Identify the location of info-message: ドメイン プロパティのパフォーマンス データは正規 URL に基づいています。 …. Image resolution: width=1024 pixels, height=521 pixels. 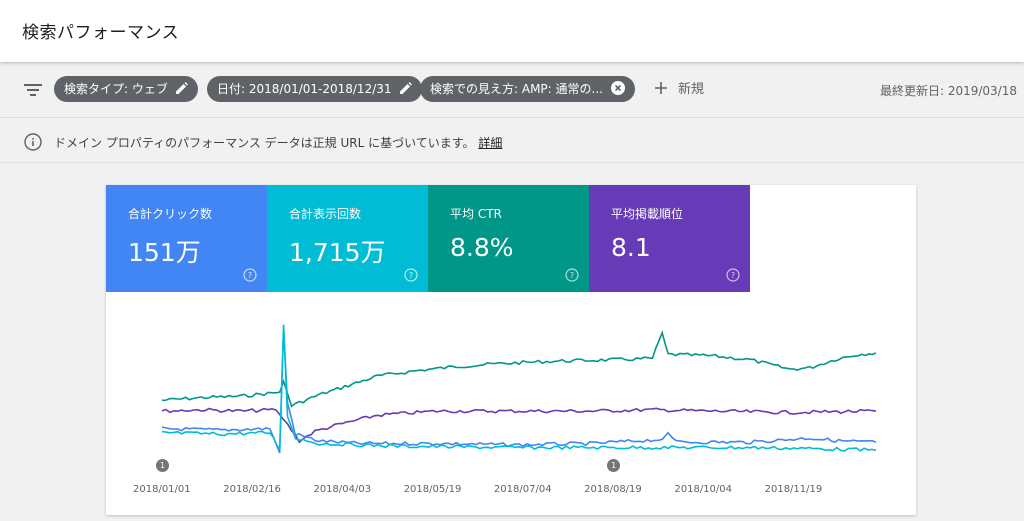
(278, 142).